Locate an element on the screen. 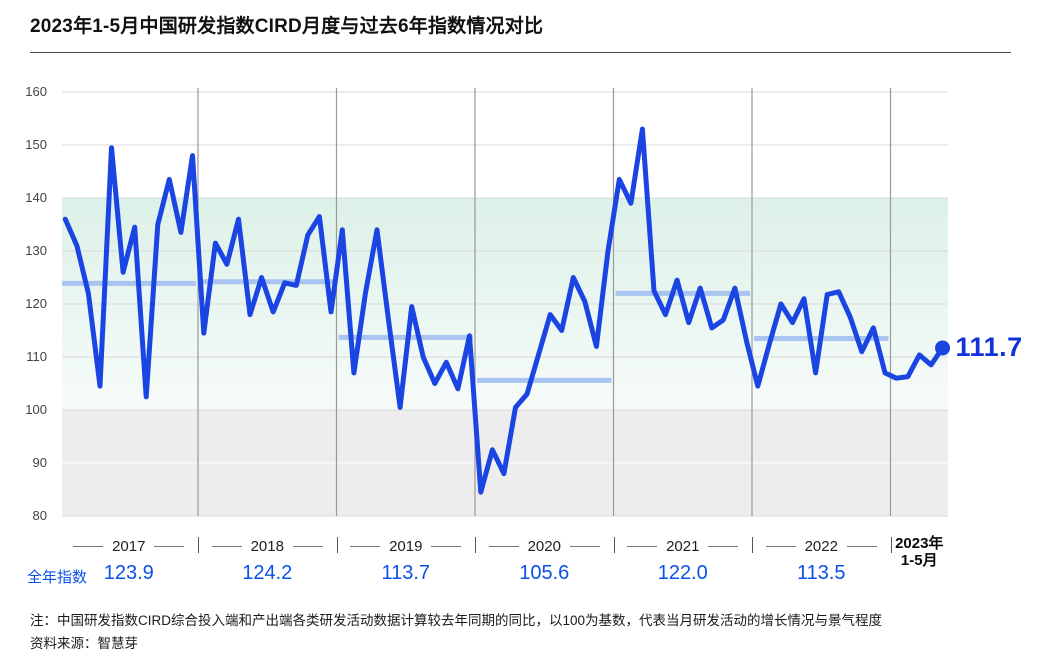  year-label-text: 2021 is located at coordinates (683, 546).